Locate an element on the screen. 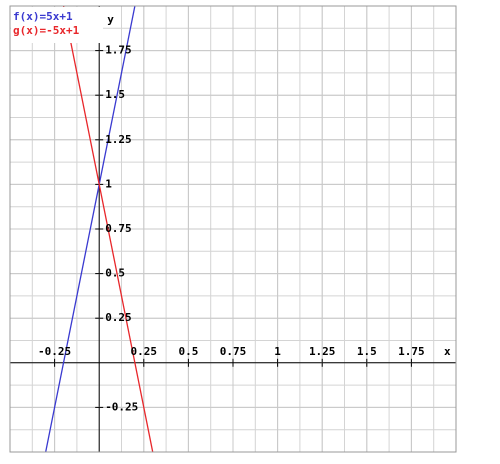 The width and height of the screenshot is (500, 464). legend: f(x)=5x+1g(x)=-5x+1 is located at coordinates (57, 25).